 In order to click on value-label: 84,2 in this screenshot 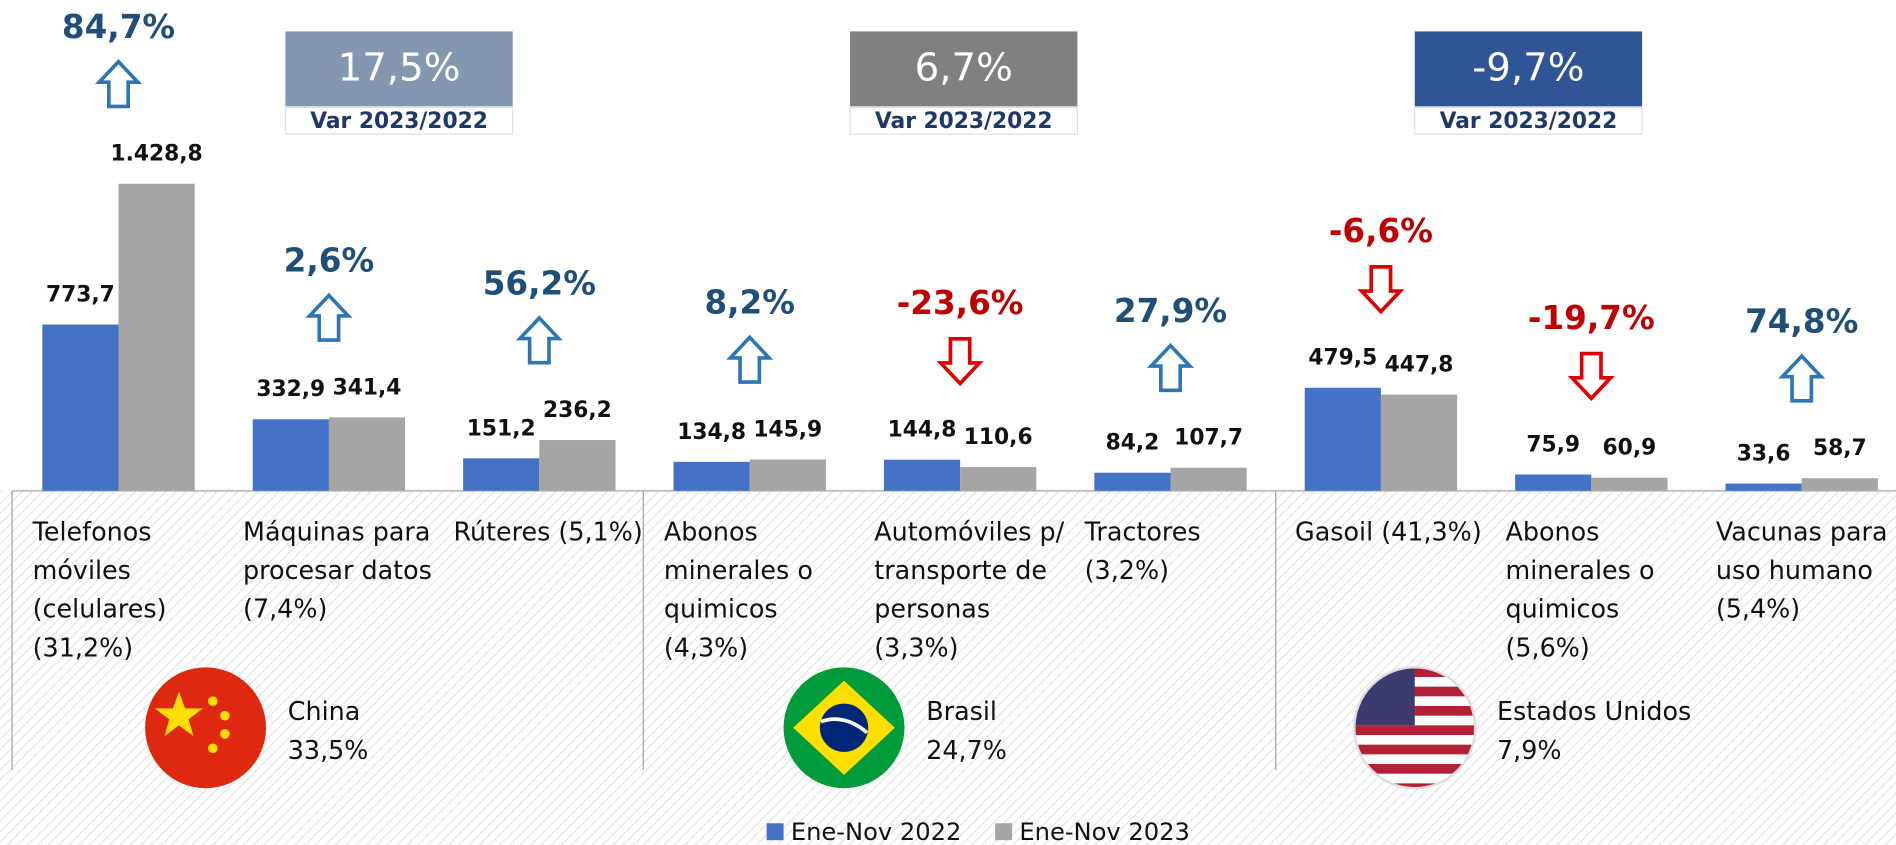, I will do `click(1133, 443)`.